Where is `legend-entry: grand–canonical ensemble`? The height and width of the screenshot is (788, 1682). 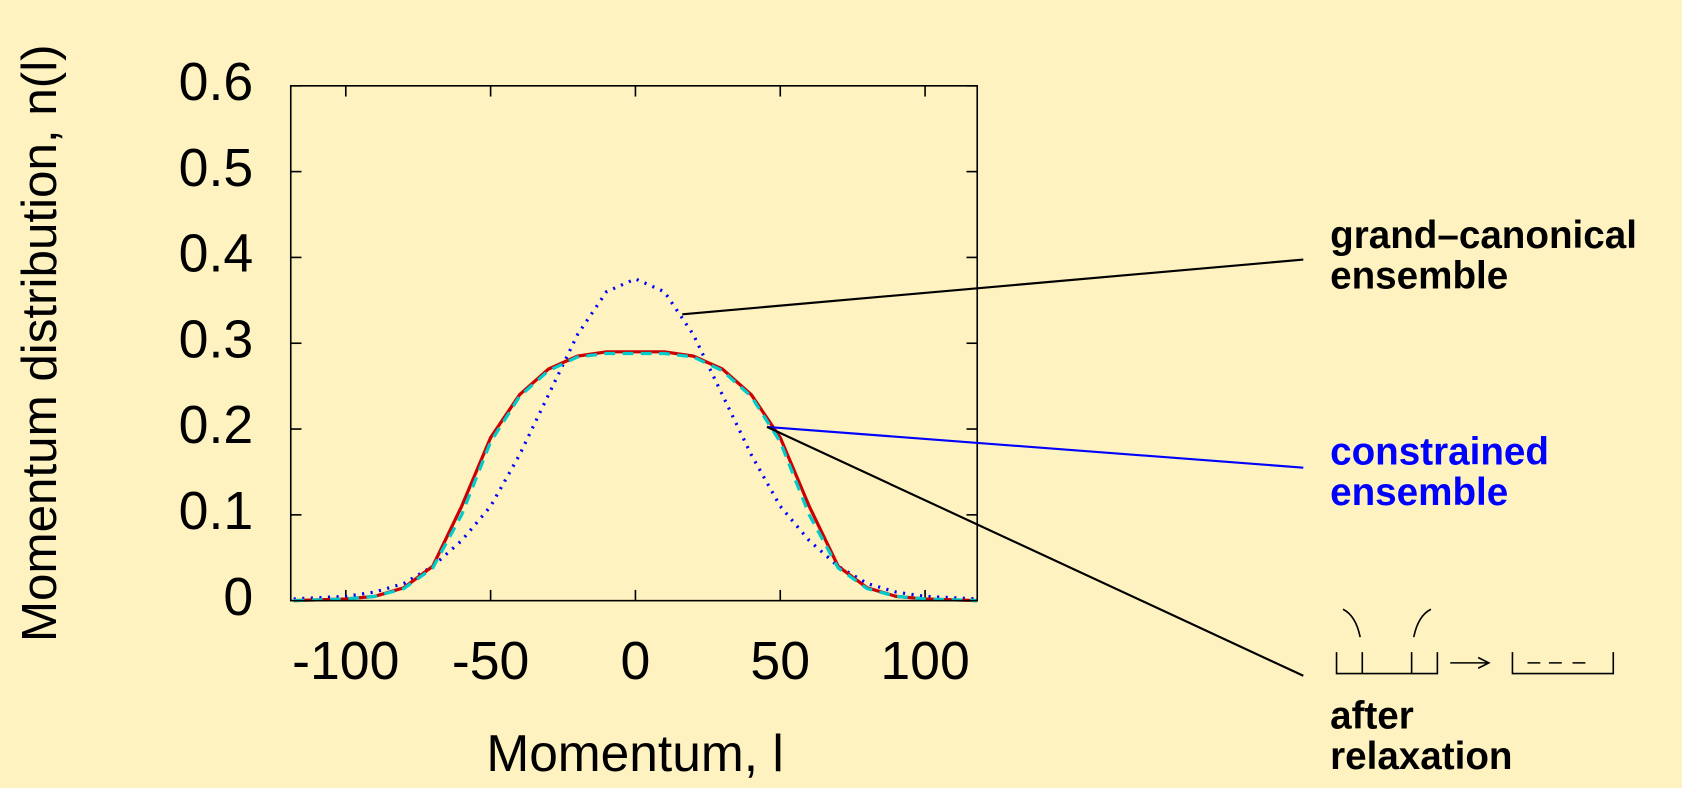 legend-entry: grand–canonical ensemble is located at coordinates (1483, 256).